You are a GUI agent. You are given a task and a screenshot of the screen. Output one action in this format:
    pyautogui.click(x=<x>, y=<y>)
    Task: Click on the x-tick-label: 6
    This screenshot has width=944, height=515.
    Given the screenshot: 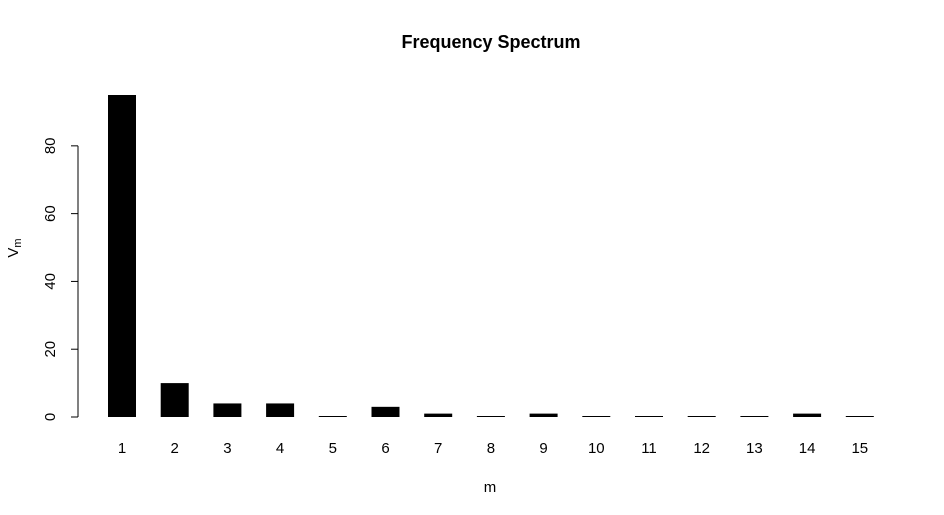 What is the action you would take?
    pyautogui.click(x=385, y=448)
    